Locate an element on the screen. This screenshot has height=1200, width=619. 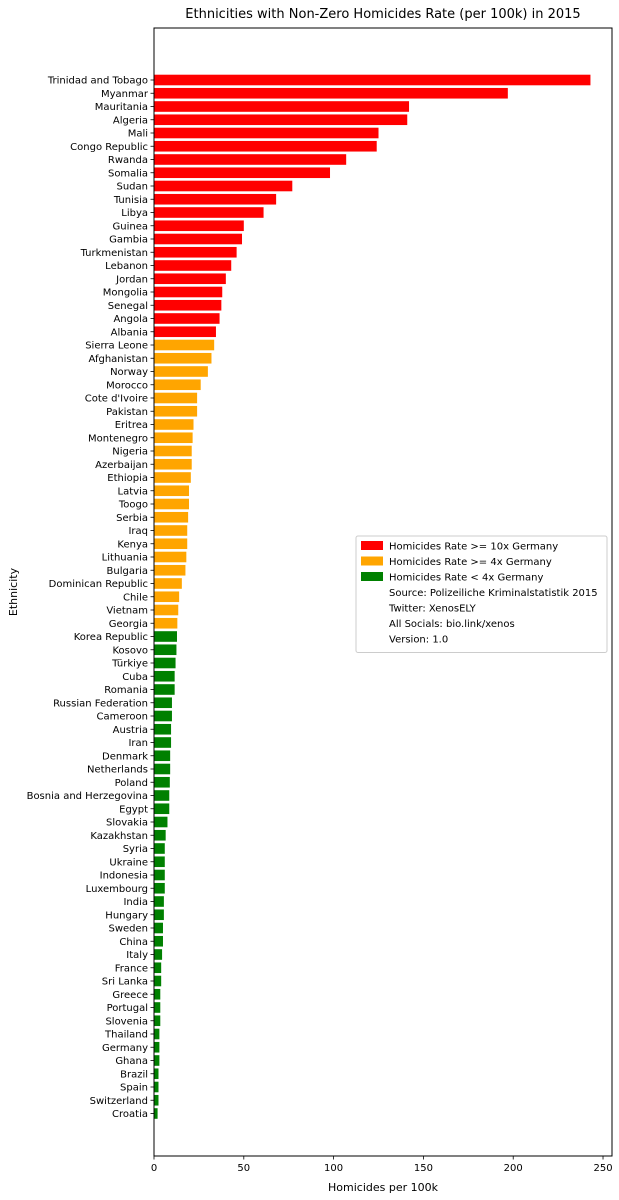
y-axis-label: Ethnicity is located at coordinates (13, 591).